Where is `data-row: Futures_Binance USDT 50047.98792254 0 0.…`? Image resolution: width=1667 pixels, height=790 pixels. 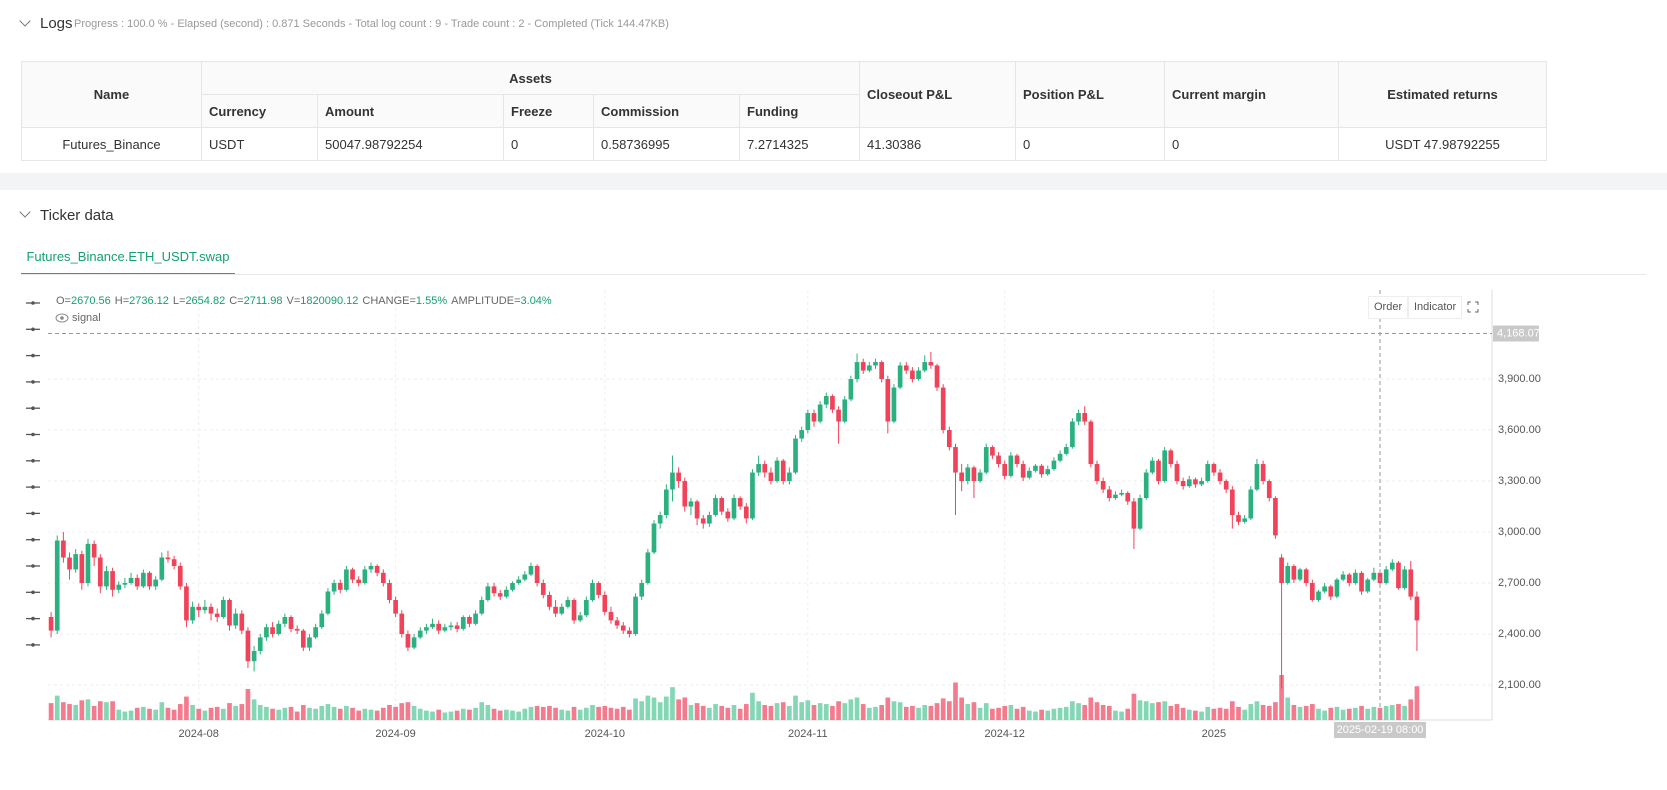
data-row: Futures_Binance USDT 50047.98792254 0 0.… is located at coordinates (784, 144).